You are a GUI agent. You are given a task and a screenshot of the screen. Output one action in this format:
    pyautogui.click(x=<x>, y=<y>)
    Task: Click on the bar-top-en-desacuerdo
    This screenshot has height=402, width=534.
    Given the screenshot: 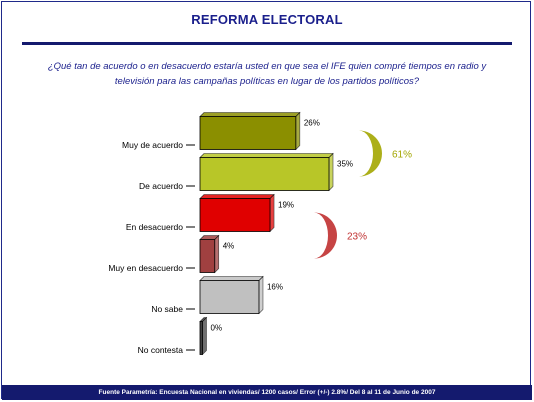 What is the action you would take?
    pyautogui.click(x=237, y=196)
    